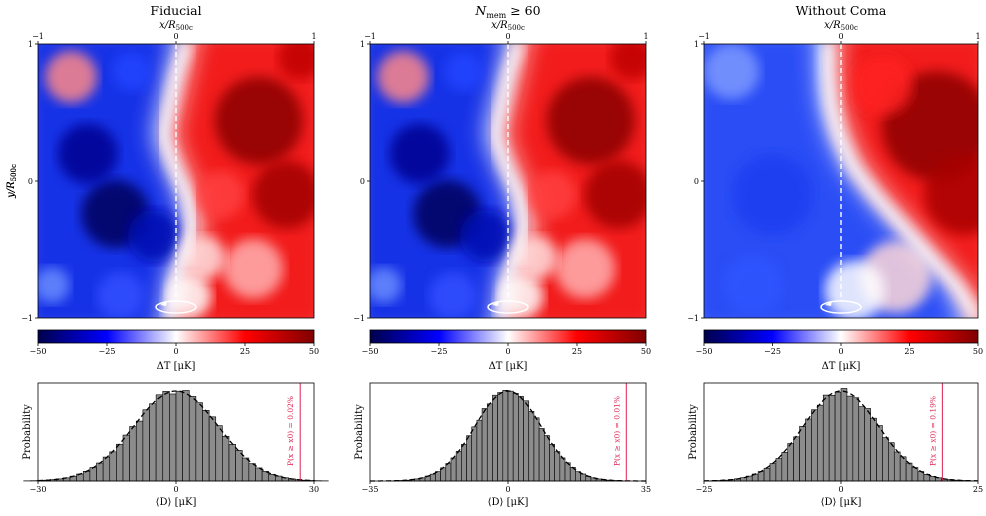 The height and width of the screenshot is (516, 986). What do you see at coordinates (38, 351) in the screenshot?
I see `colorbar-tick-label: −50` at bounding box center [38, 351].